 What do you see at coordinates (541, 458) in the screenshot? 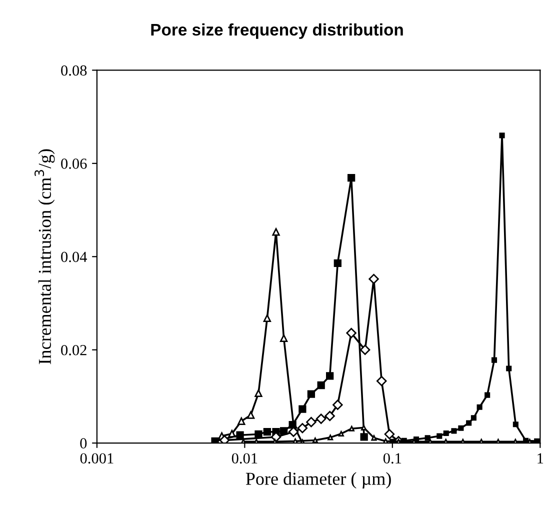
I see `x-tick-label: 1` at bounding box center [541, 458].